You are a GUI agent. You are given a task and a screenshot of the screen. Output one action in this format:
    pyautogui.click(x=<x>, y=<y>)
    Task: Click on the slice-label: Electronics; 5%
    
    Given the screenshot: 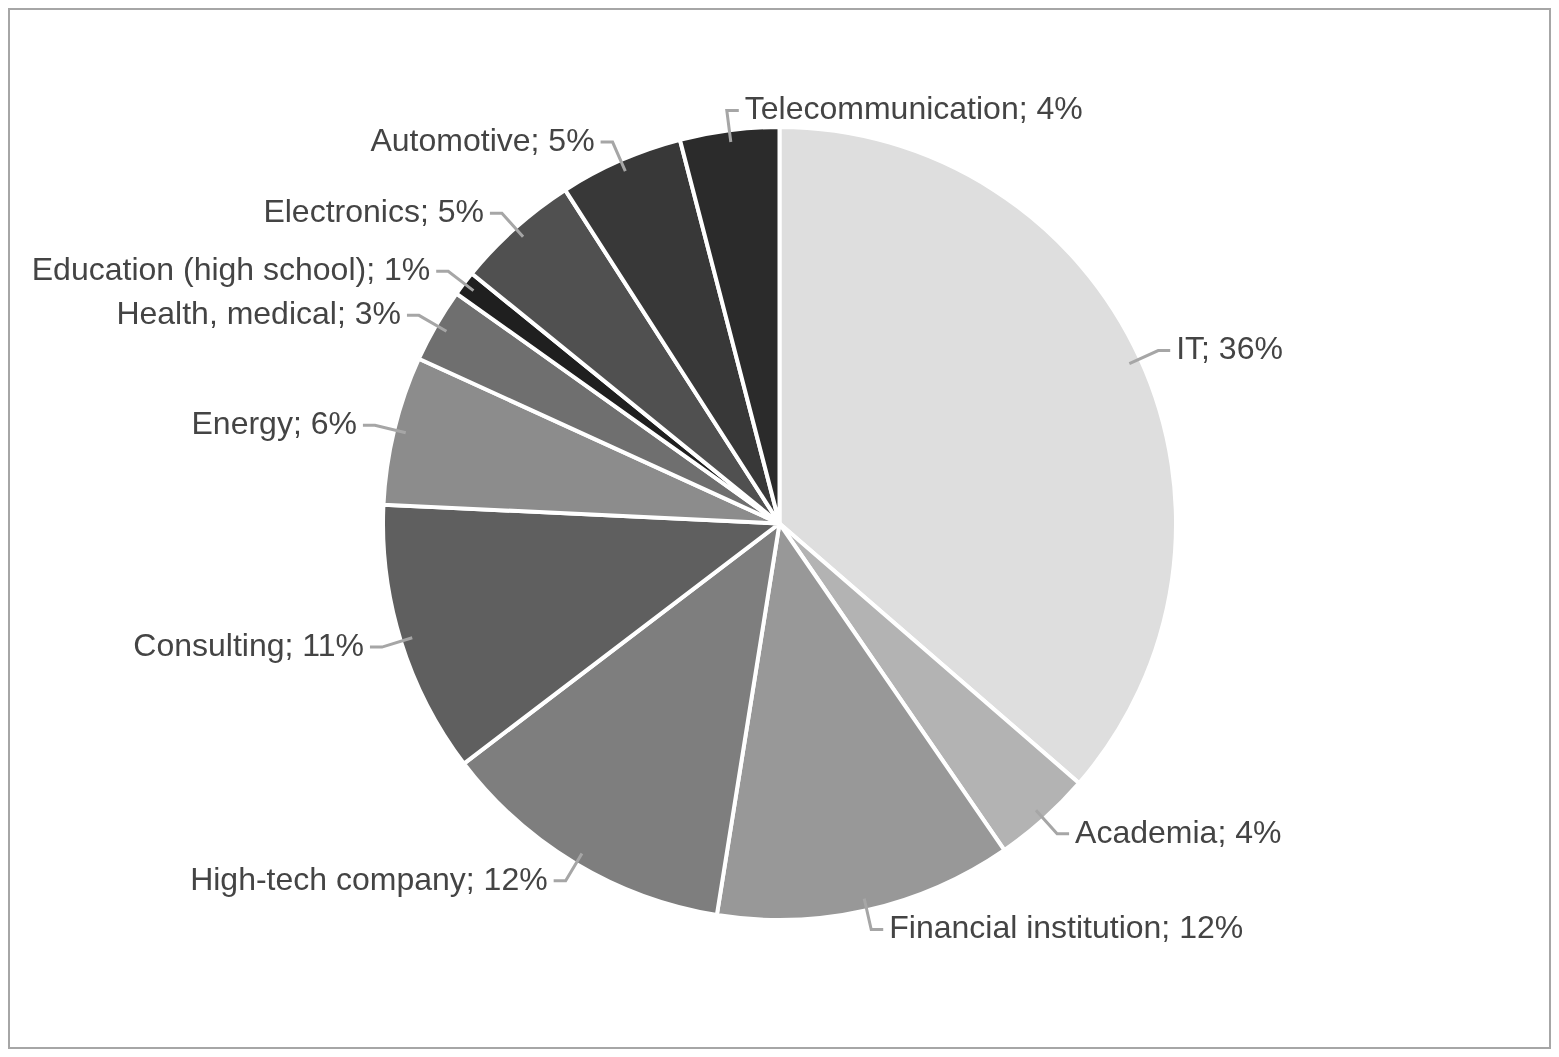 What is the action you would take?
    pyautogui.click(x=373, y=211)
    